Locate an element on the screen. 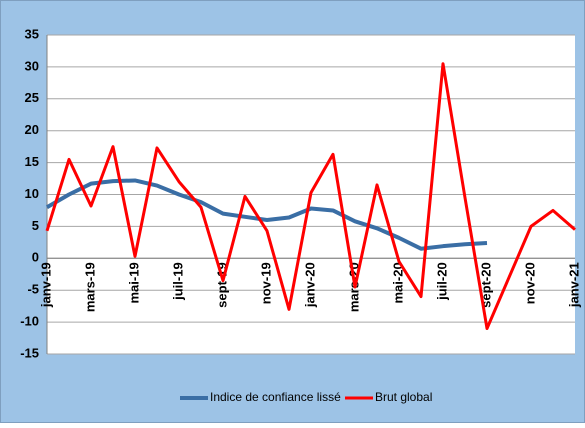  x-tick-label: nov-20 is located at coordinates (529, 283).